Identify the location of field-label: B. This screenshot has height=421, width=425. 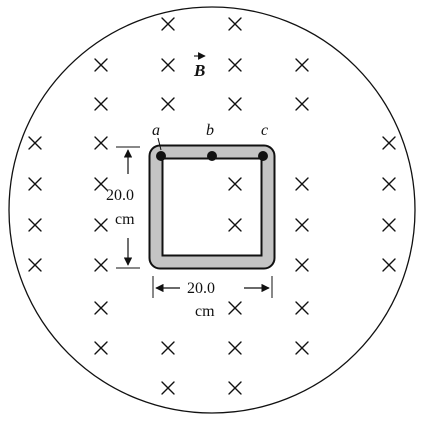
(199, 66).